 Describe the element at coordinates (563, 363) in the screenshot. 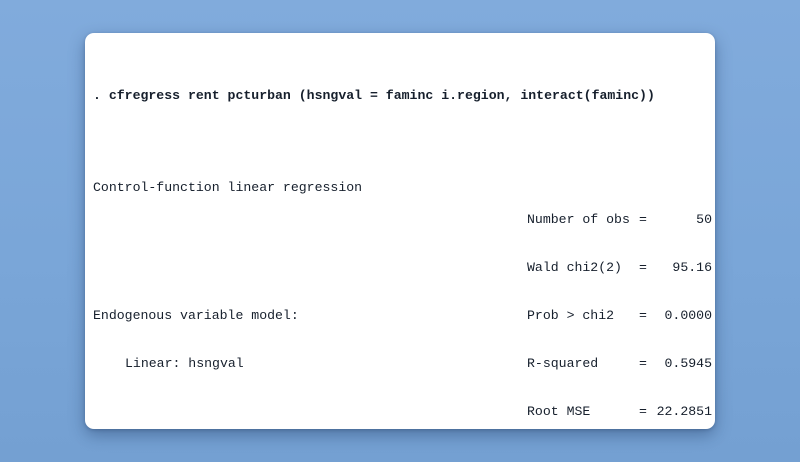

I see `stat-label: R-squared` at that location.